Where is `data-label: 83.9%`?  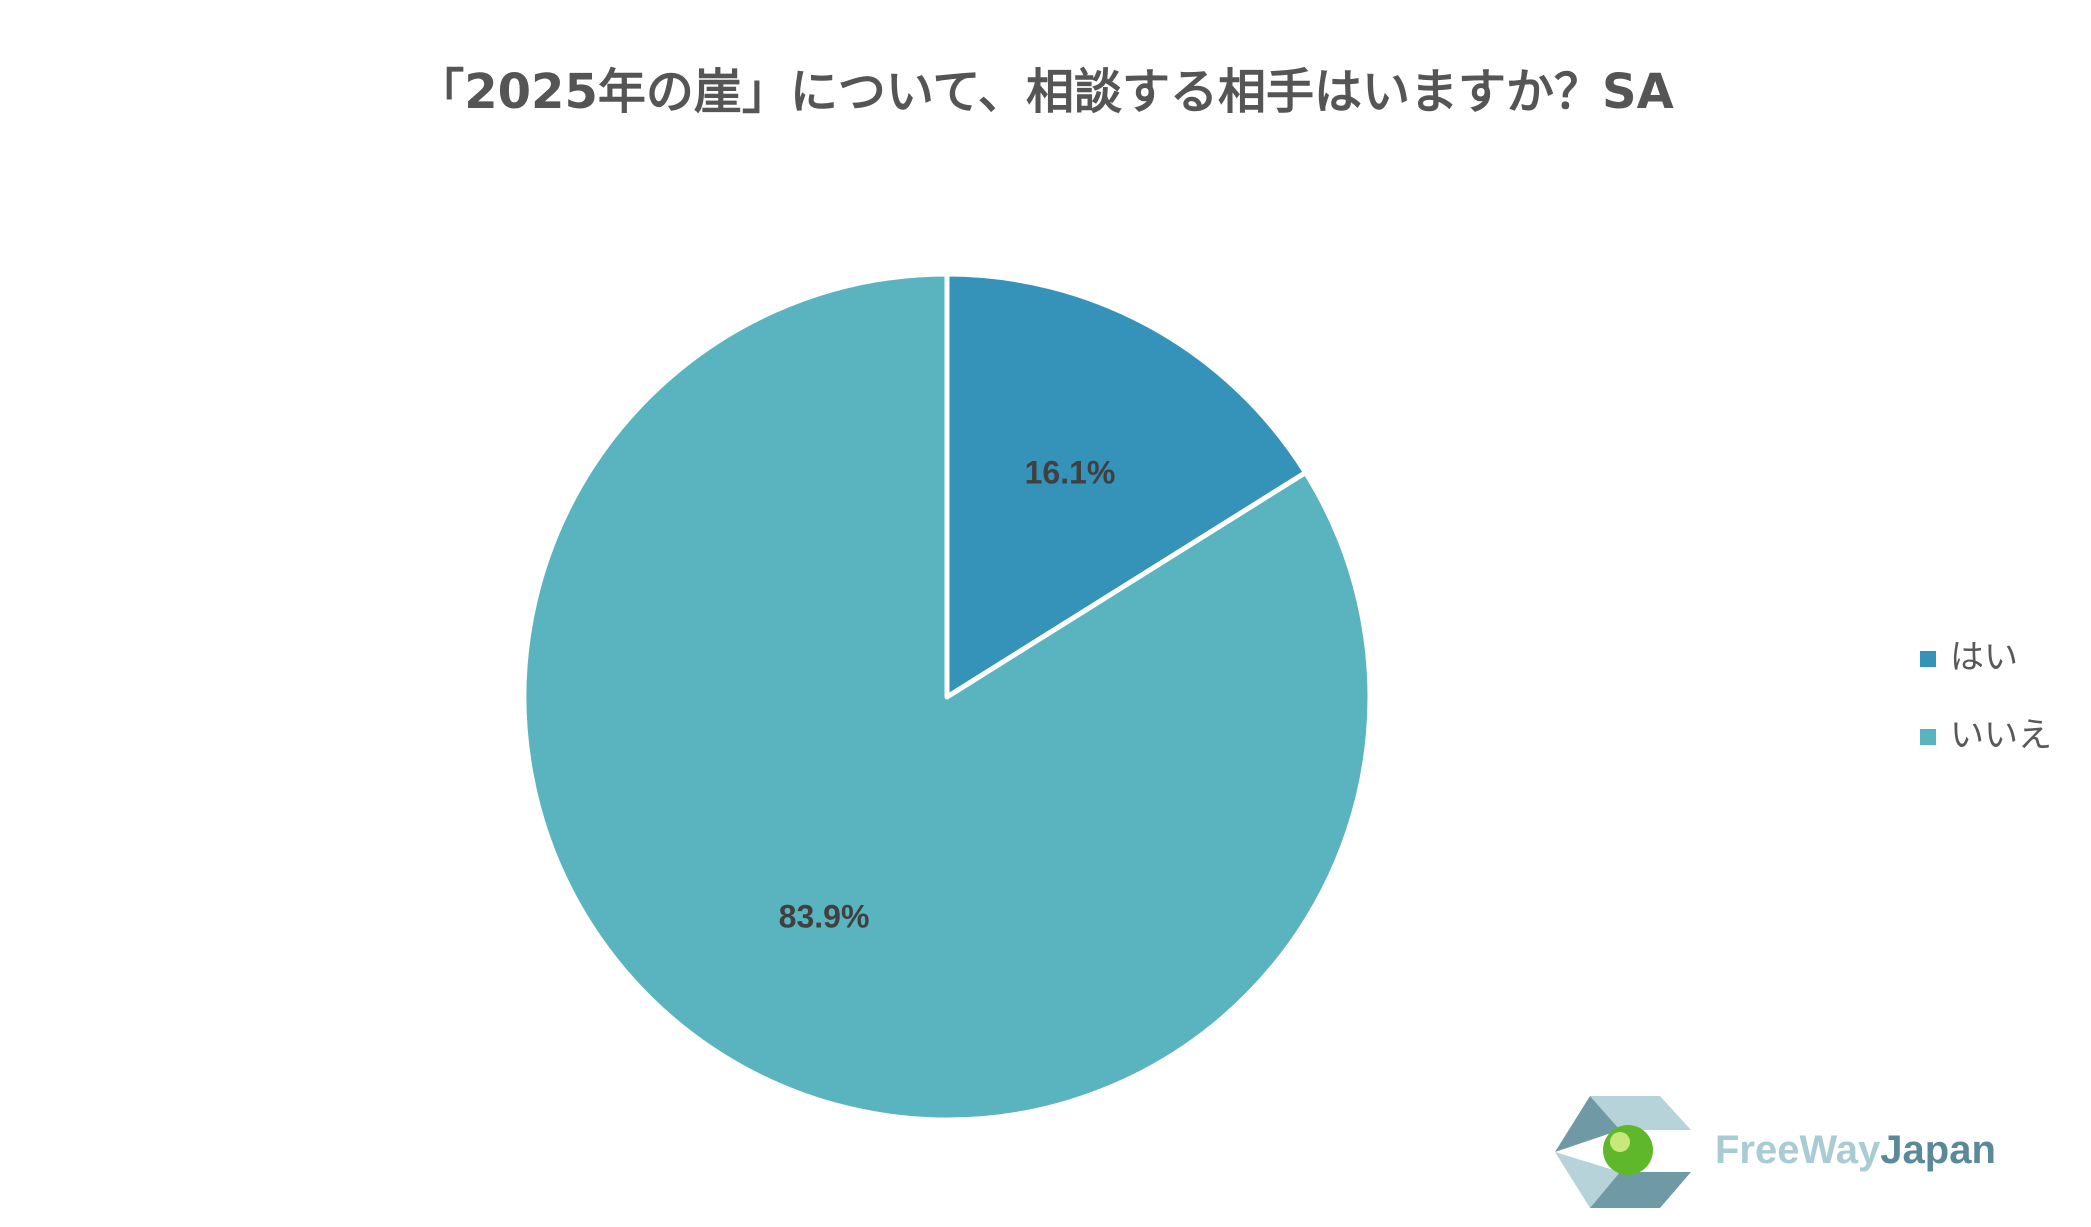 data-label: 83.9% is located at coordinates (824, 916).